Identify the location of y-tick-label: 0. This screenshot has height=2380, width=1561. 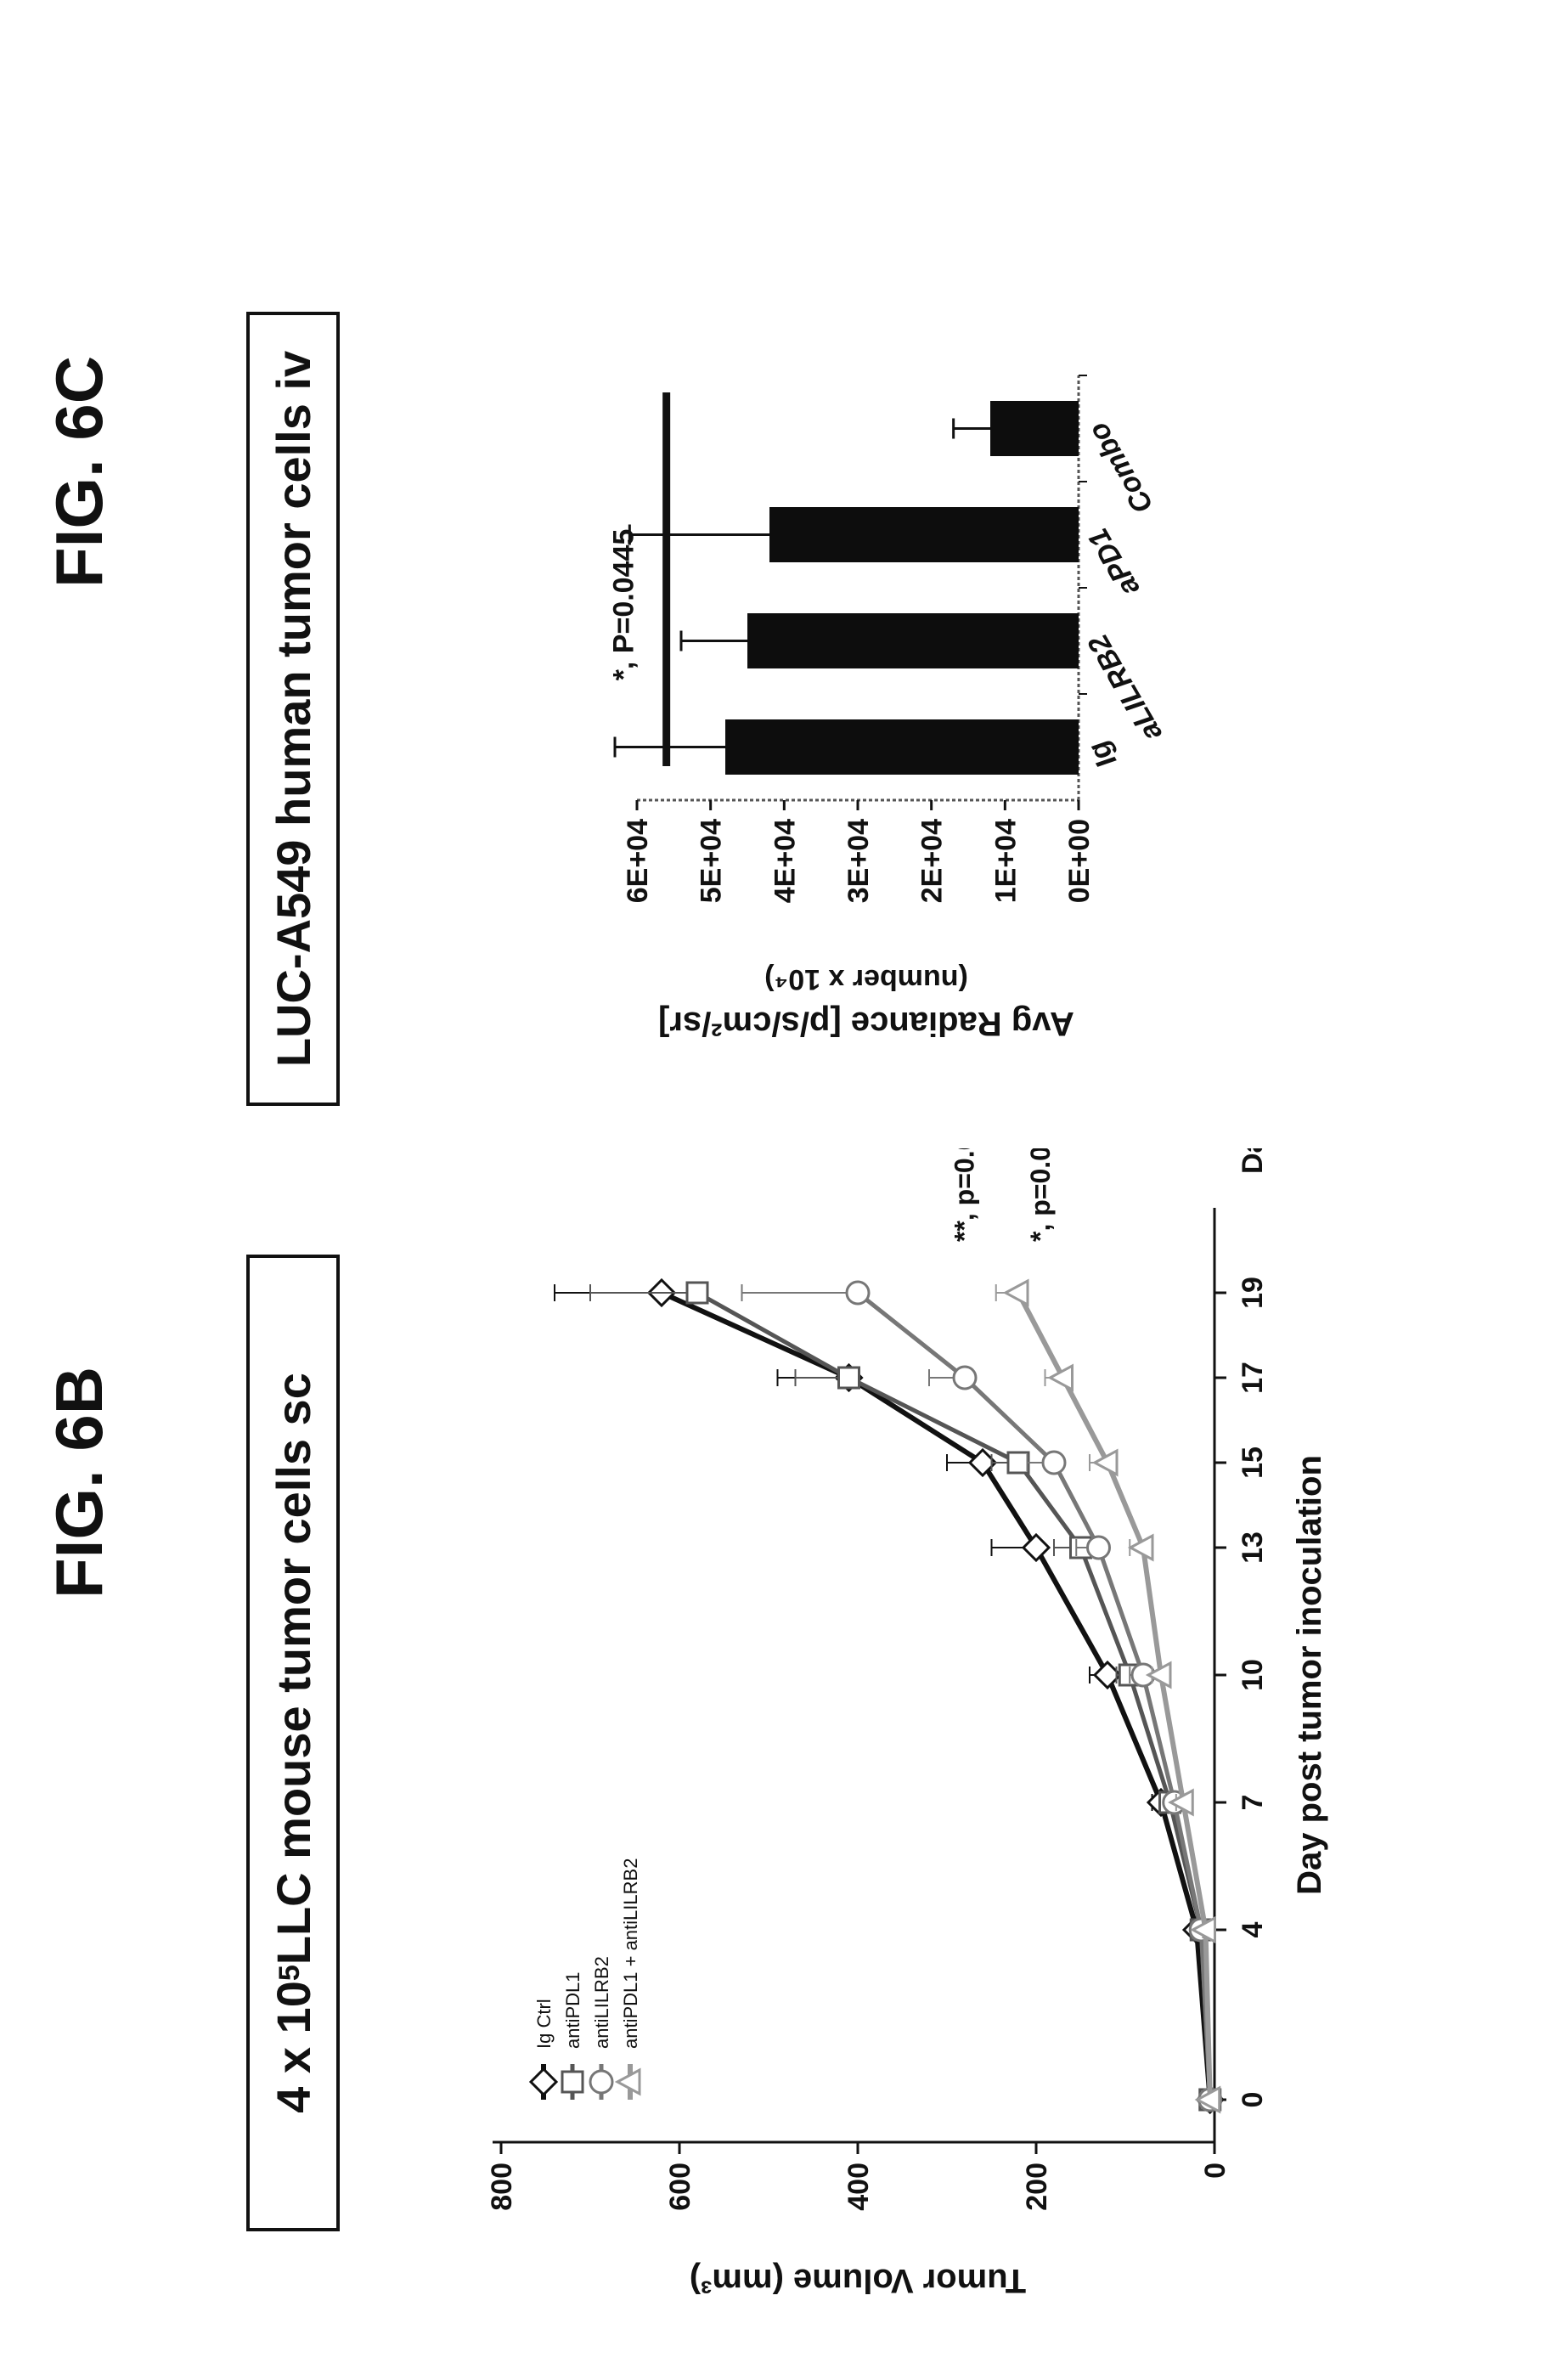
(1215, 2171).